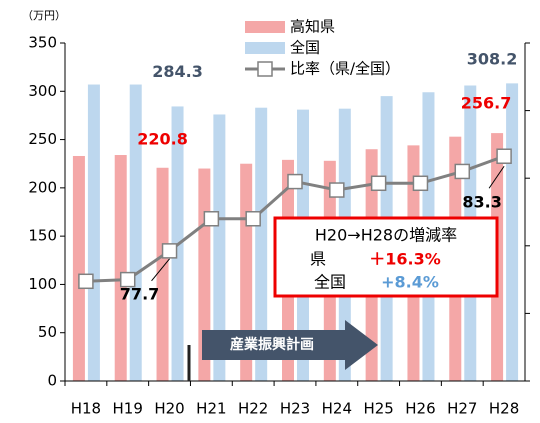  What do you see at coordinates (52, 381) in the screenshot?
I see `y-tick-label: 0` at bounding box center [52, 381].